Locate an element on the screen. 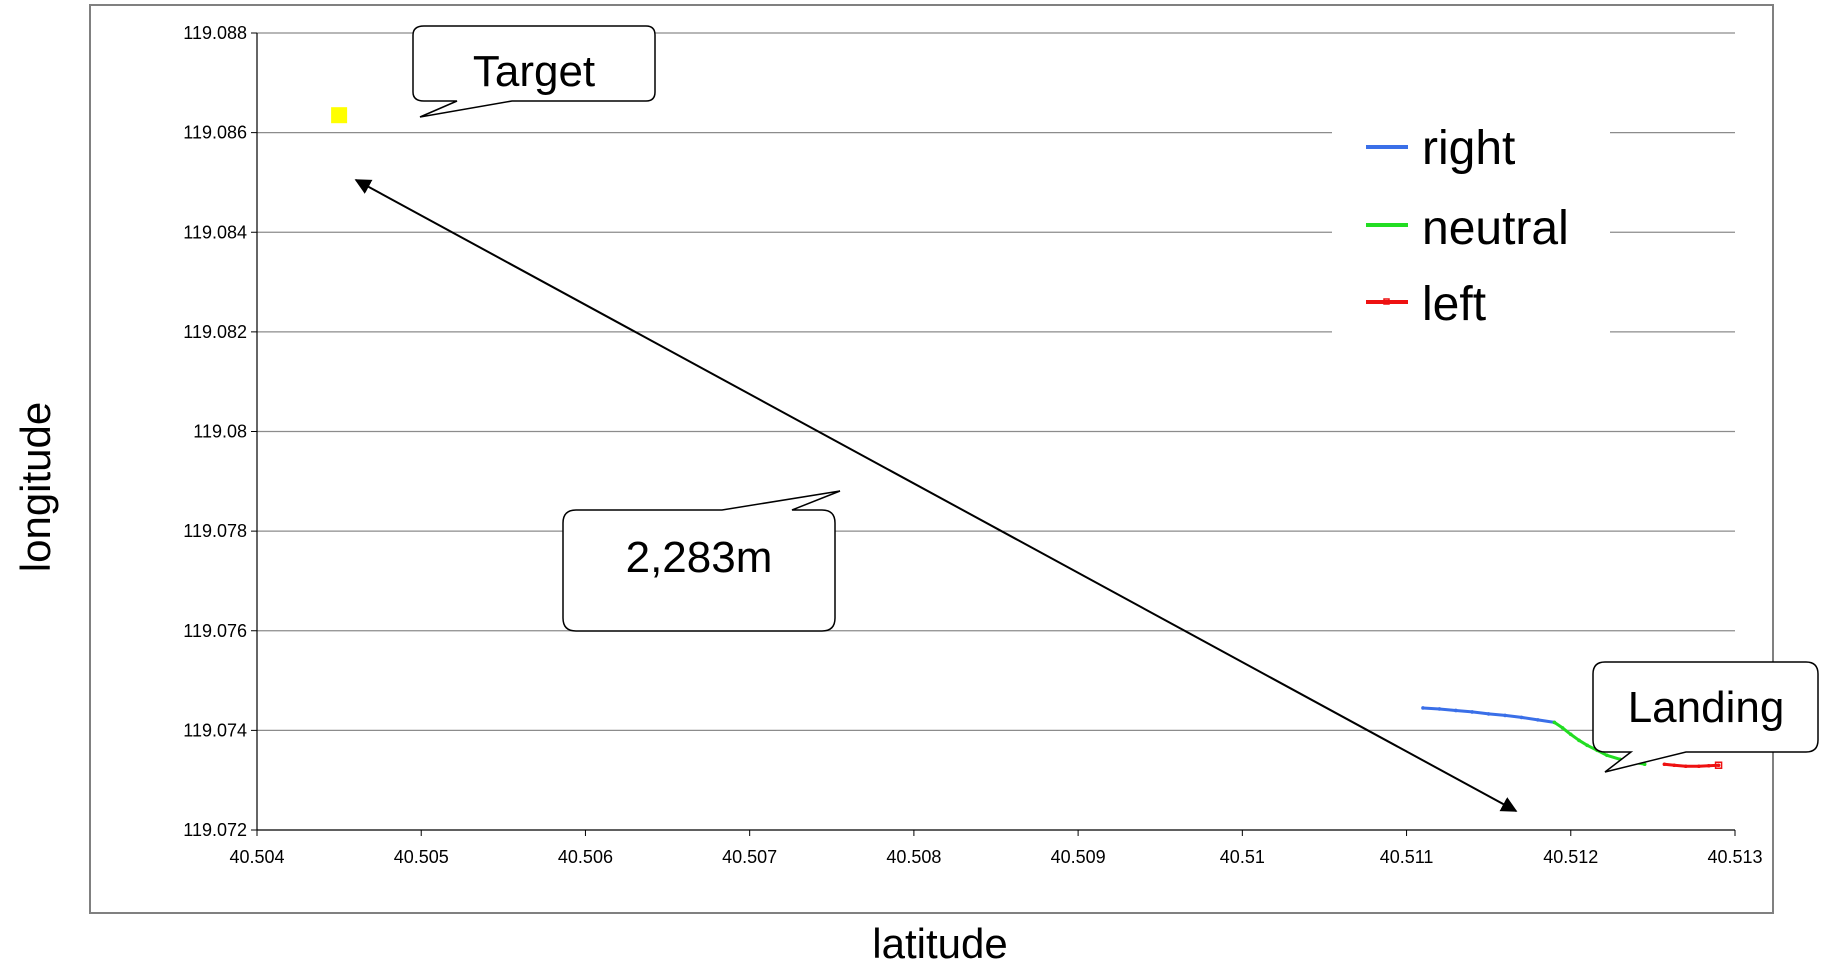  x-tick-label: 40.507 is located at coordinates (749, 857).